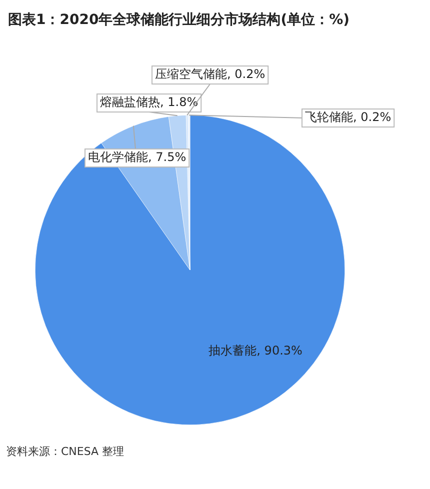 The image size is (430, 489). What do you see at coordinates (179, 20) in the screenshot?
I see `chart-title: 图表1：2020年全球储能行业细分市场结构(单位：%)` at bounding box center [179, 20].